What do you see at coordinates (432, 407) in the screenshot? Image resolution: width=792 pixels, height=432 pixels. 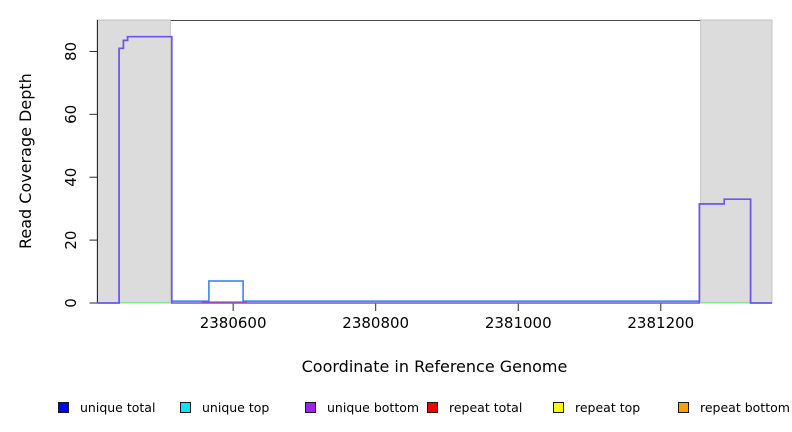 I see `repeat-total-swatch-icon` at bounding box center [432, 407].